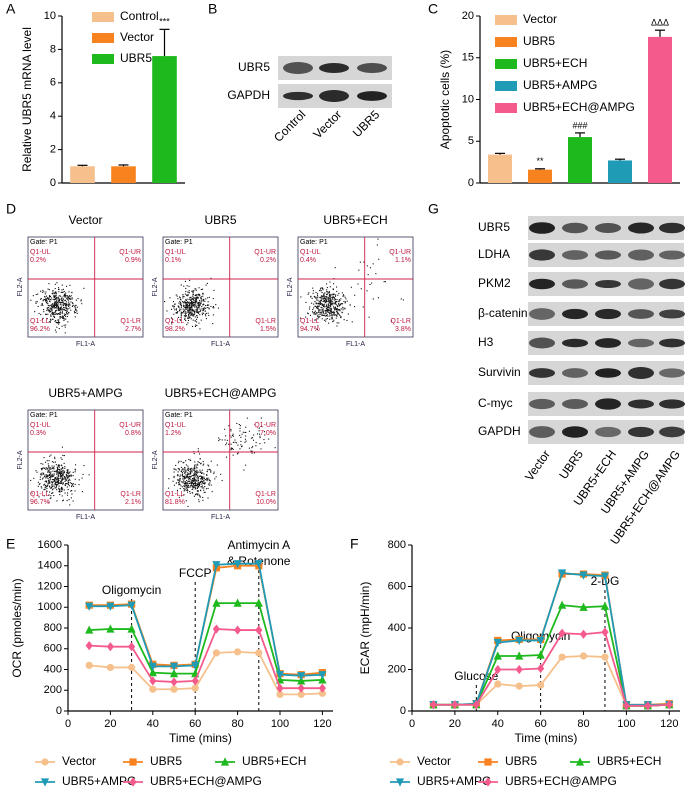 The image size is (685, 791). I want to click on legend-label: Vector, so click(137, 37).